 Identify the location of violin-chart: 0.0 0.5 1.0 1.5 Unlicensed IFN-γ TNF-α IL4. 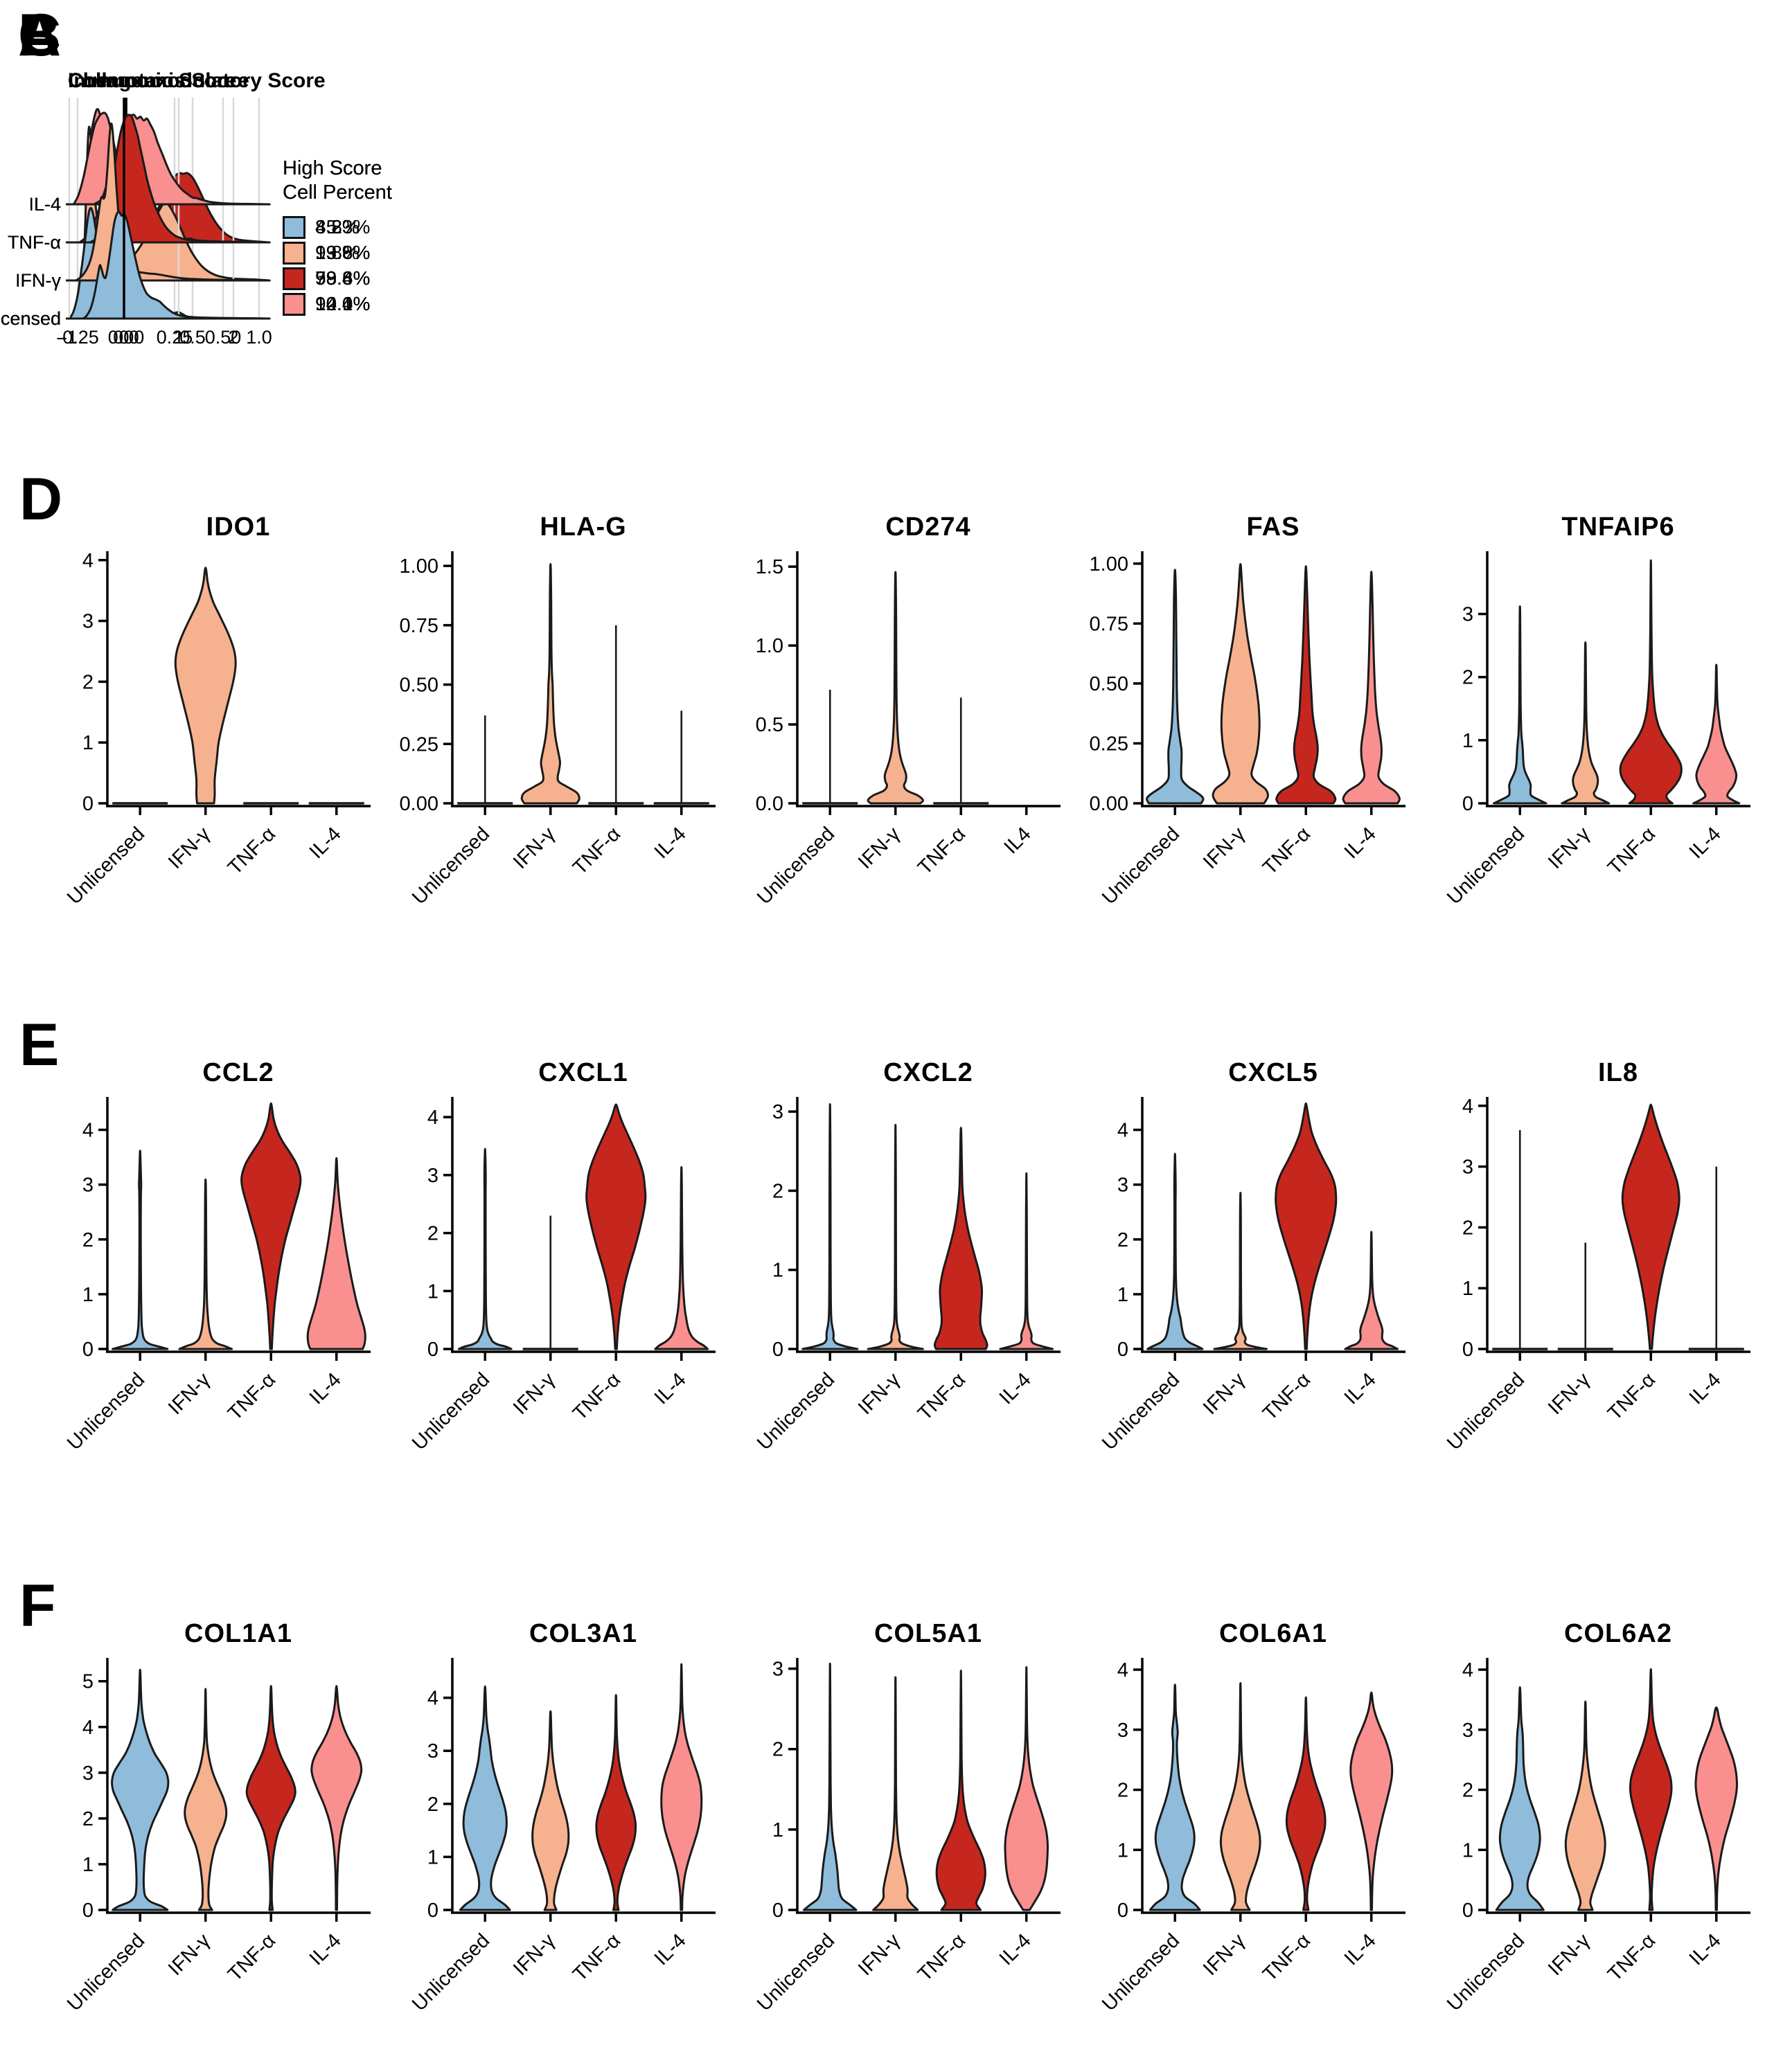
(907, 730).